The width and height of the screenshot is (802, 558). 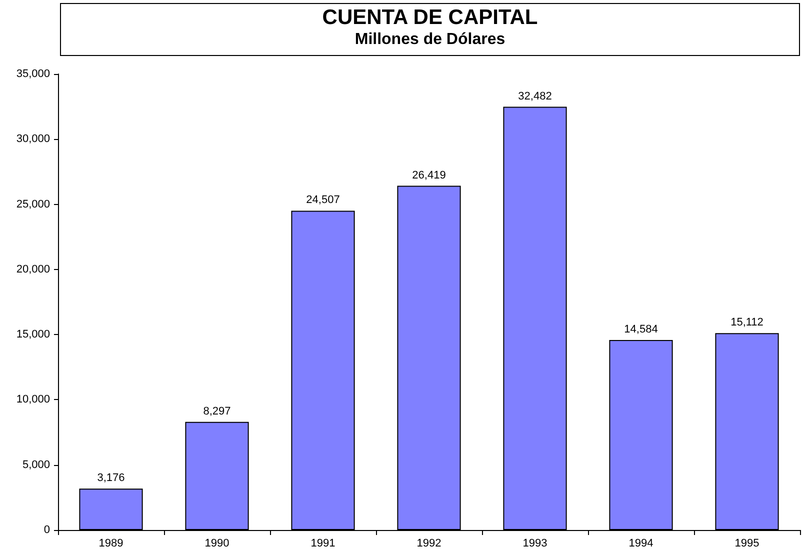 What do you see at coordinates (33, 269) in the screenshot?
I see `y-tick-label: 20,000` at bounding box center [33, 269].